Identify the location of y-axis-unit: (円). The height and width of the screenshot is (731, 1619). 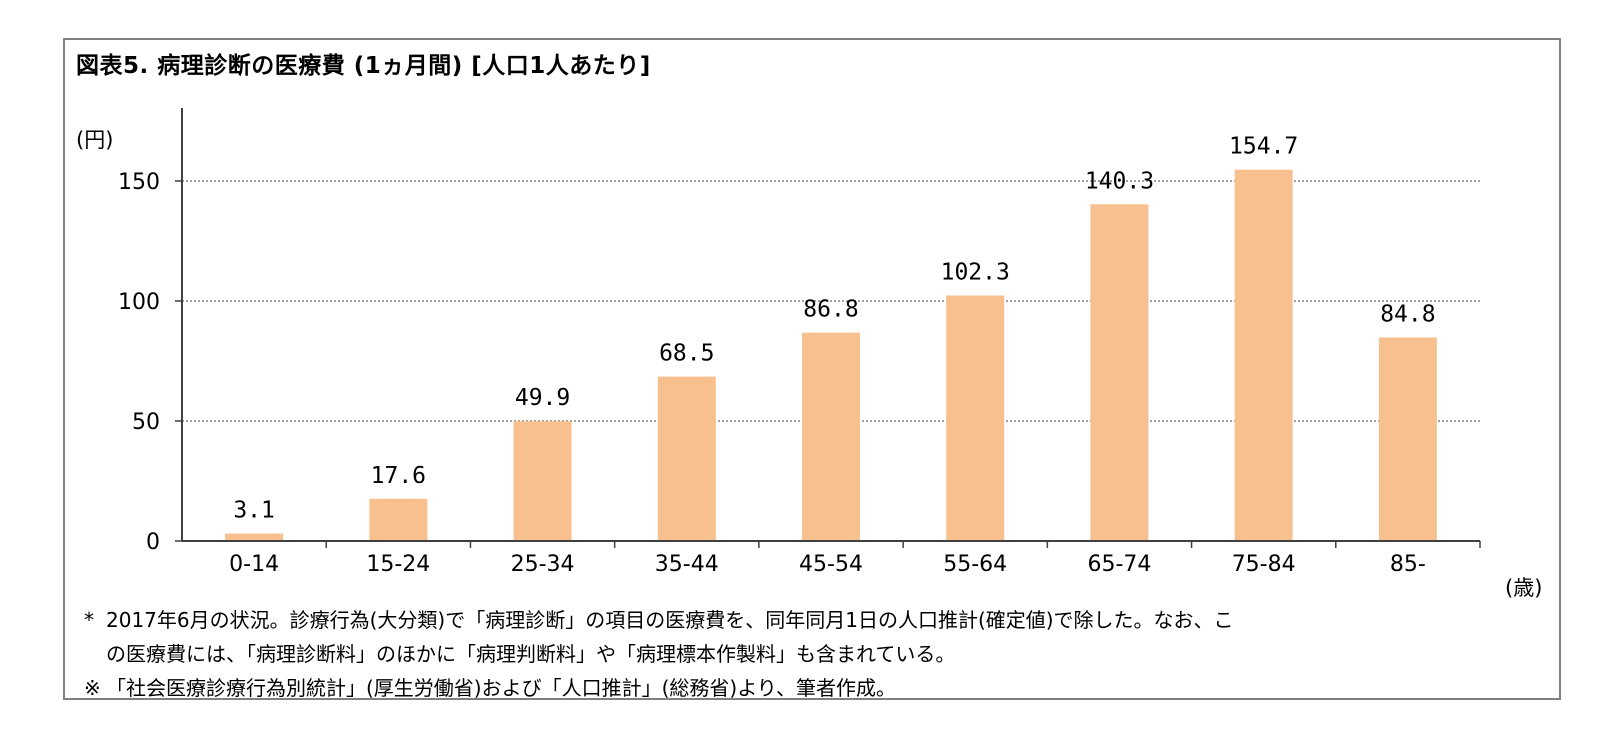
(95, 140).